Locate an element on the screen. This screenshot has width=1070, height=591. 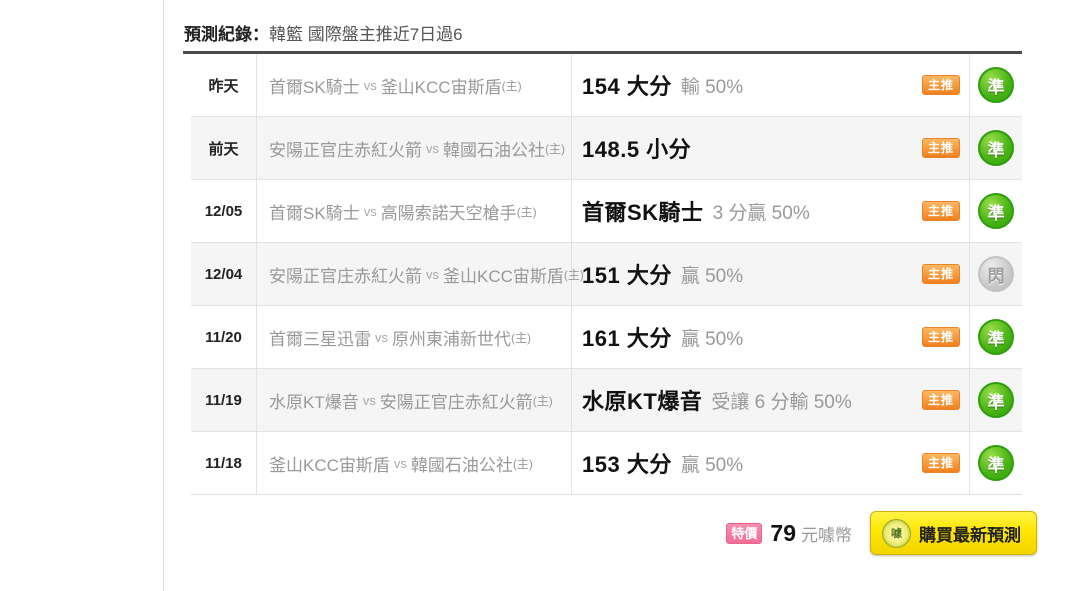
team2-name: 釜山KCC宙斯盾 is located at coordinates (503, 276).